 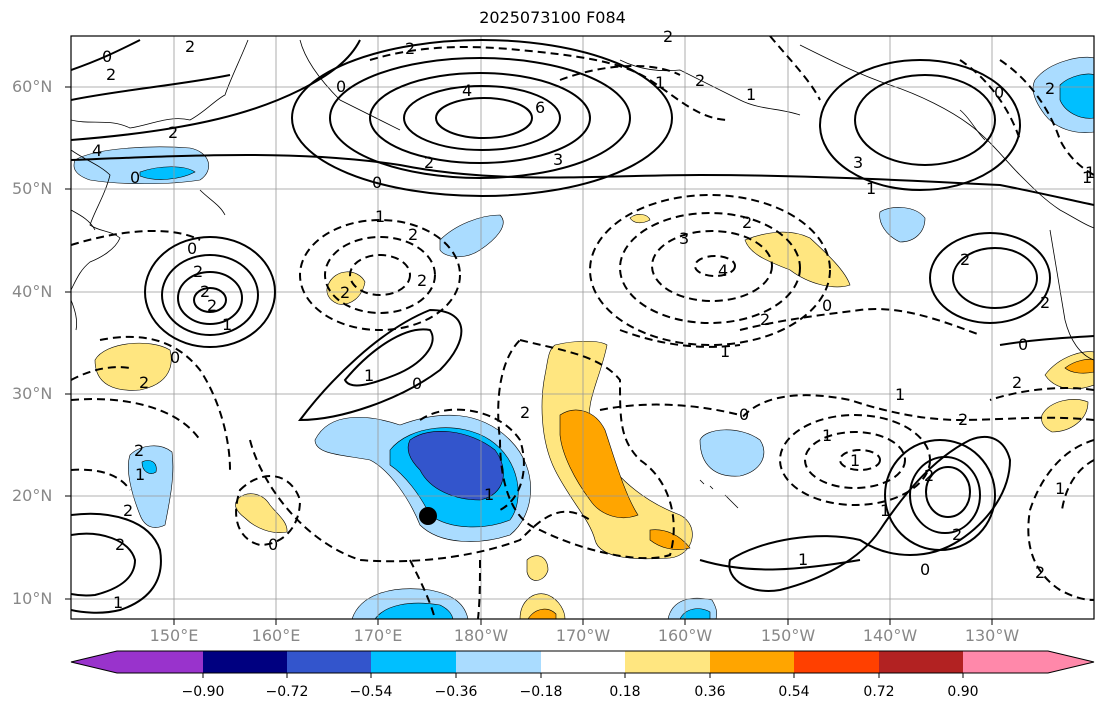 I want to click on colorbar-label: −0.18, so click(x=541, y=692).